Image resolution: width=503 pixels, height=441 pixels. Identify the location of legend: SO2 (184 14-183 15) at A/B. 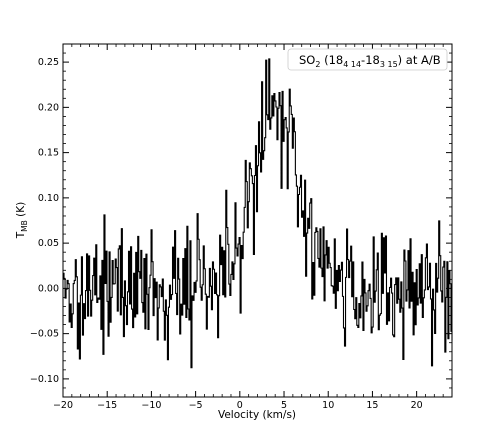
(367, 59).